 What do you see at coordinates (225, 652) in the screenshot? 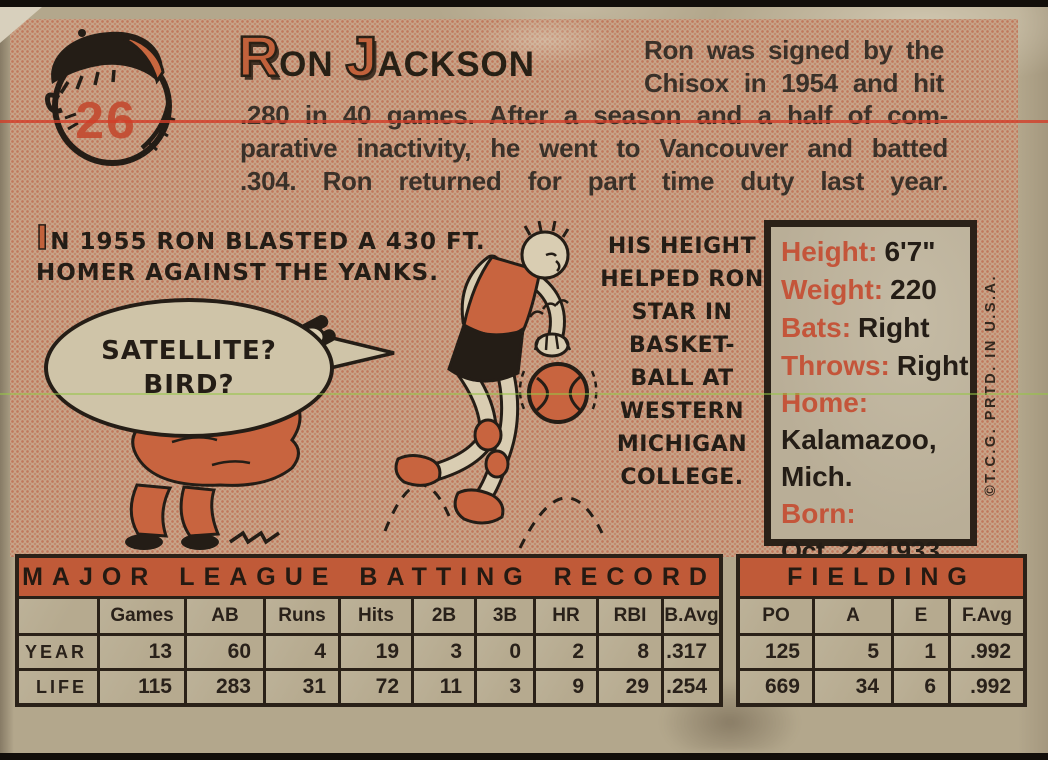
I see `stat-cell: 60` at bounding box center [225, 652].